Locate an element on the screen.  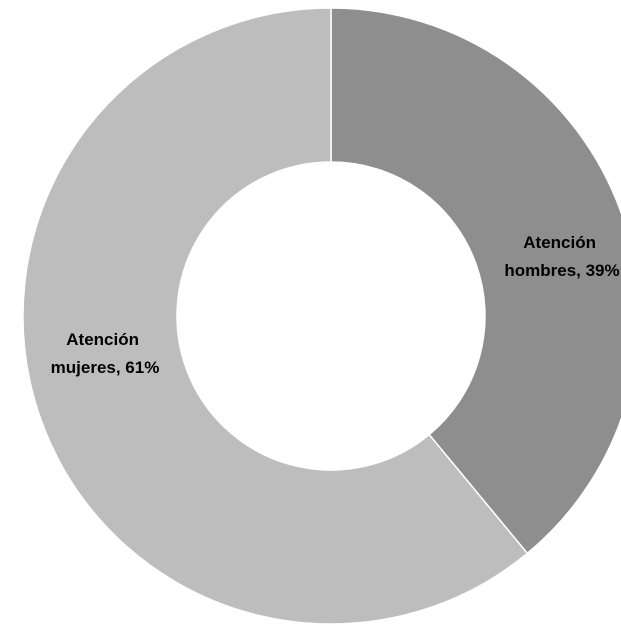
data-label-hombres: Atención hombres, 39% is located at coordinates (561, 256).